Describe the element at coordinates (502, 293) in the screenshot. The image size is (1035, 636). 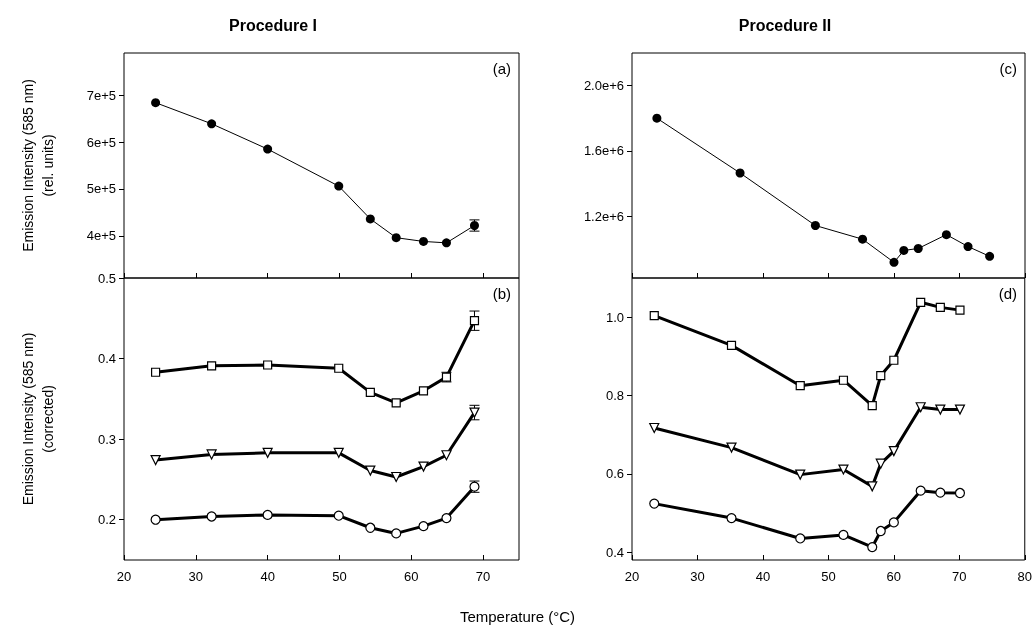
I see `annotation: (b)` at that location.